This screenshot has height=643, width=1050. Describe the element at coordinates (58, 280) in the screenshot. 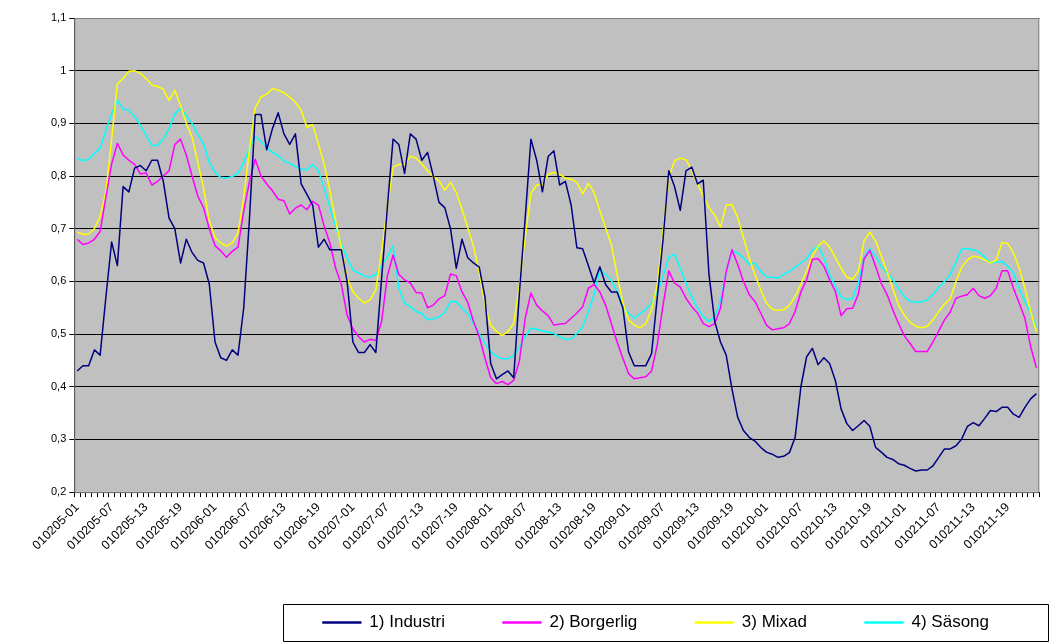

I see `y-tick-label: 0,6` at that location.